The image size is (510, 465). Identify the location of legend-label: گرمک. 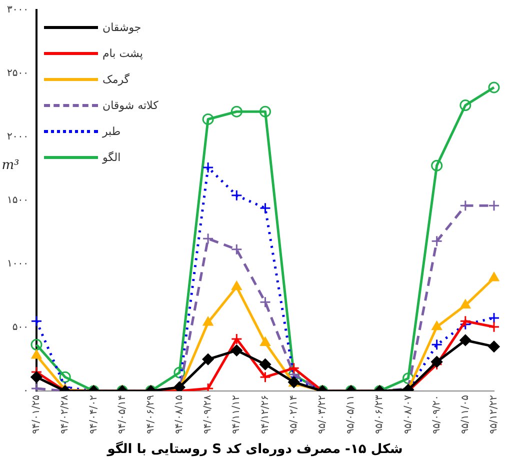
(116, 79).